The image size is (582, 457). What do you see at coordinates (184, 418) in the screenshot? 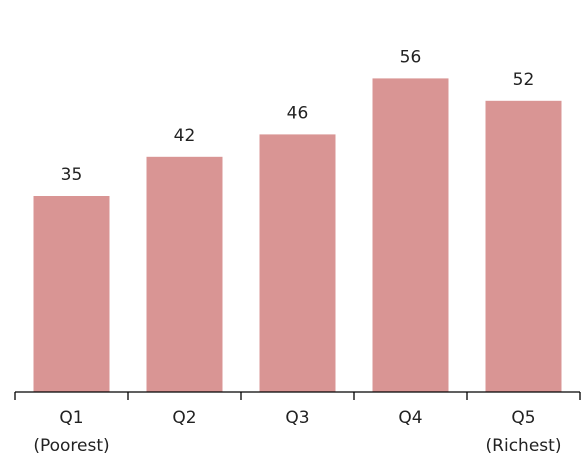
I see `tick-label-2-line-1: Q2` at bounding box center [184, 418].